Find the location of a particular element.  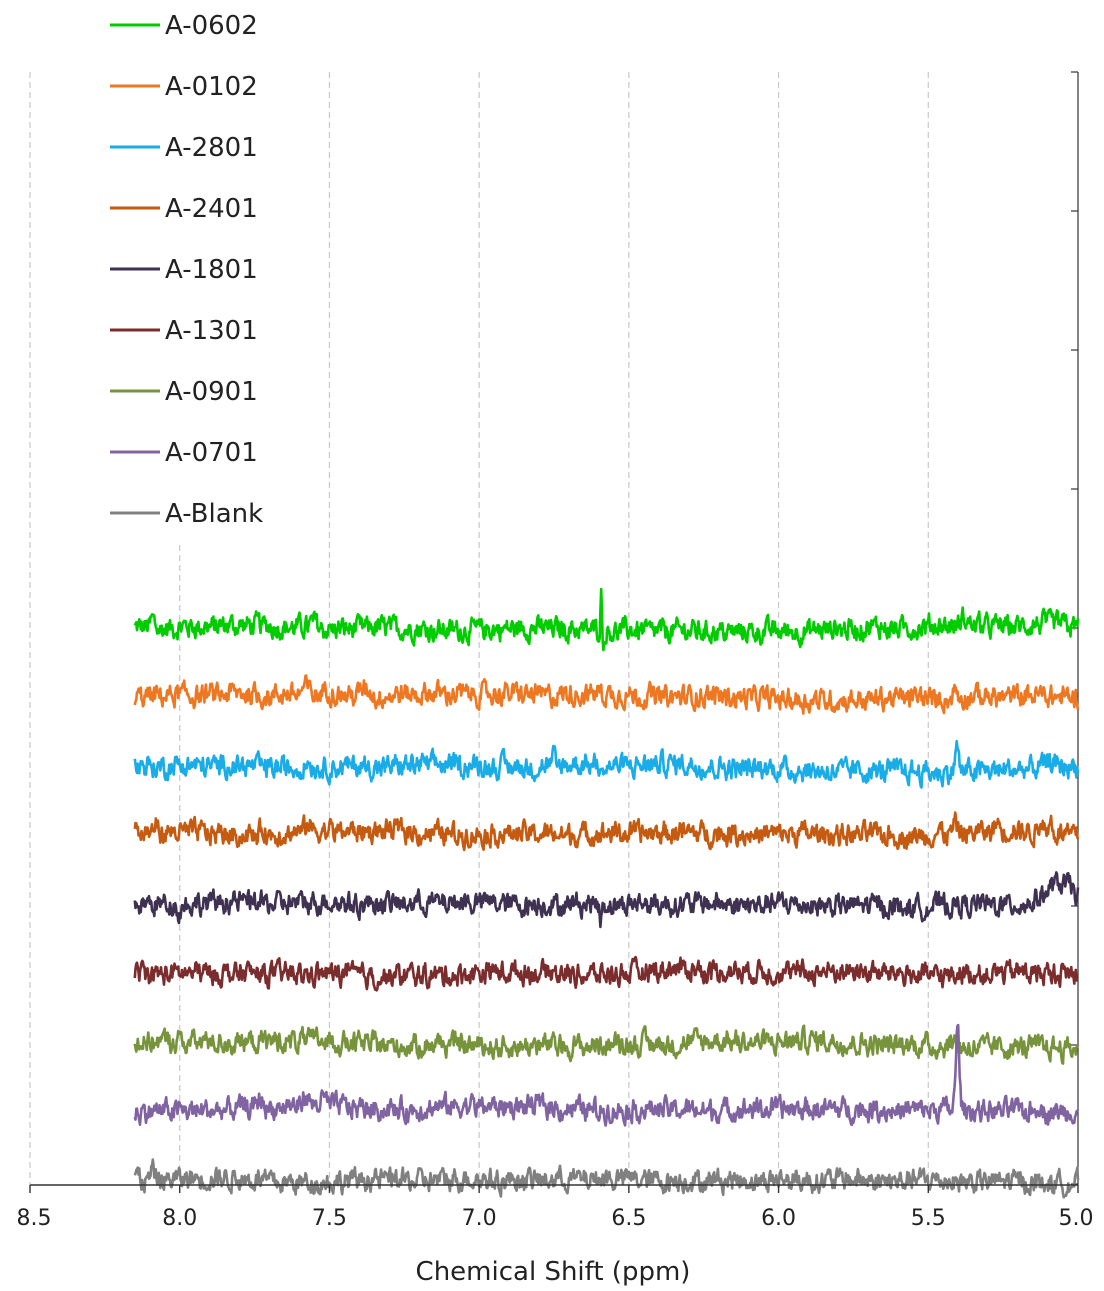

x-axis-title: Chemical Shift (ppm) is located at coordinates (553, 1272).